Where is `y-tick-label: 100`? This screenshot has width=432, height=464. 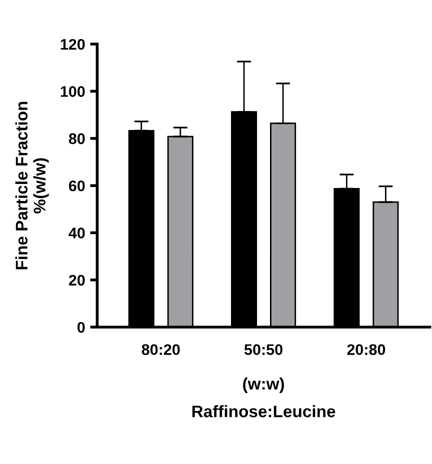
y-tick-label: 100 is located at coordinates (72, 91).